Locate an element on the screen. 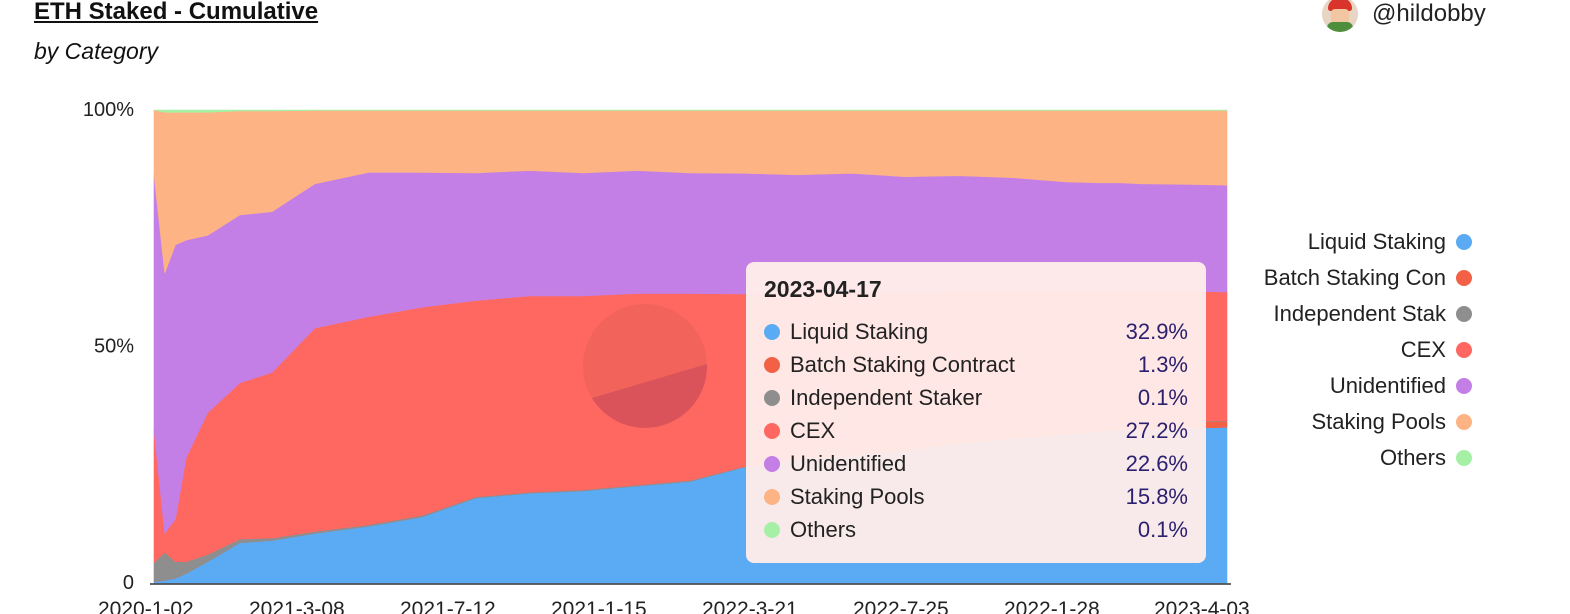 This screenshot has width=1570, height=614. tooltip-row: Batch Staking Contract 1.3% is located at coordinates (976, 364).